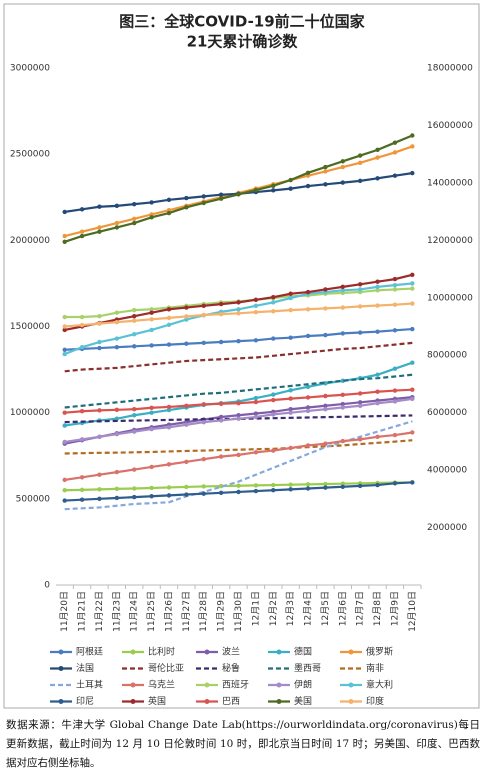  Describe the element at coordinates (243, 42) in the screenshot. I see `chart-subtitle: 21天累计确诊数` at that location.